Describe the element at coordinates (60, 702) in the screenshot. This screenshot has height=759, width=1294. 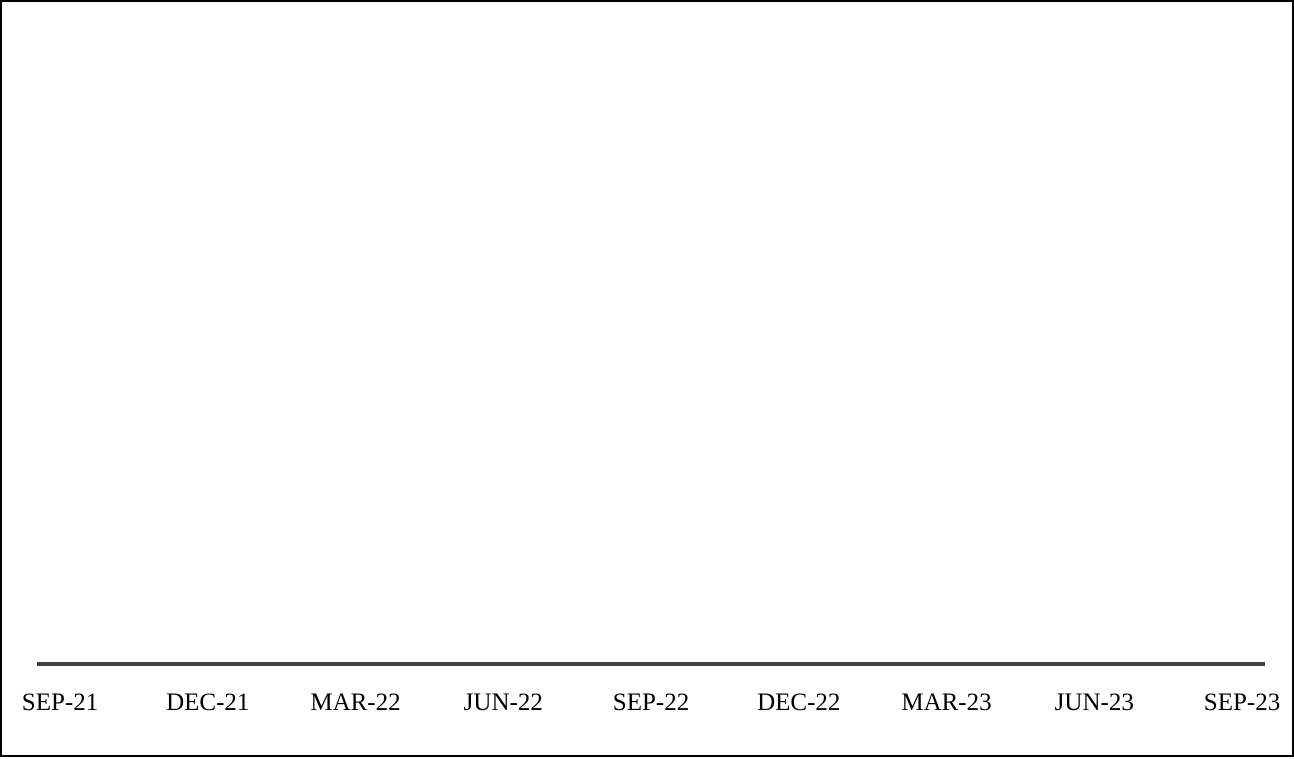
I see `x-tick-label-sep-21: SEP-21` at that location.